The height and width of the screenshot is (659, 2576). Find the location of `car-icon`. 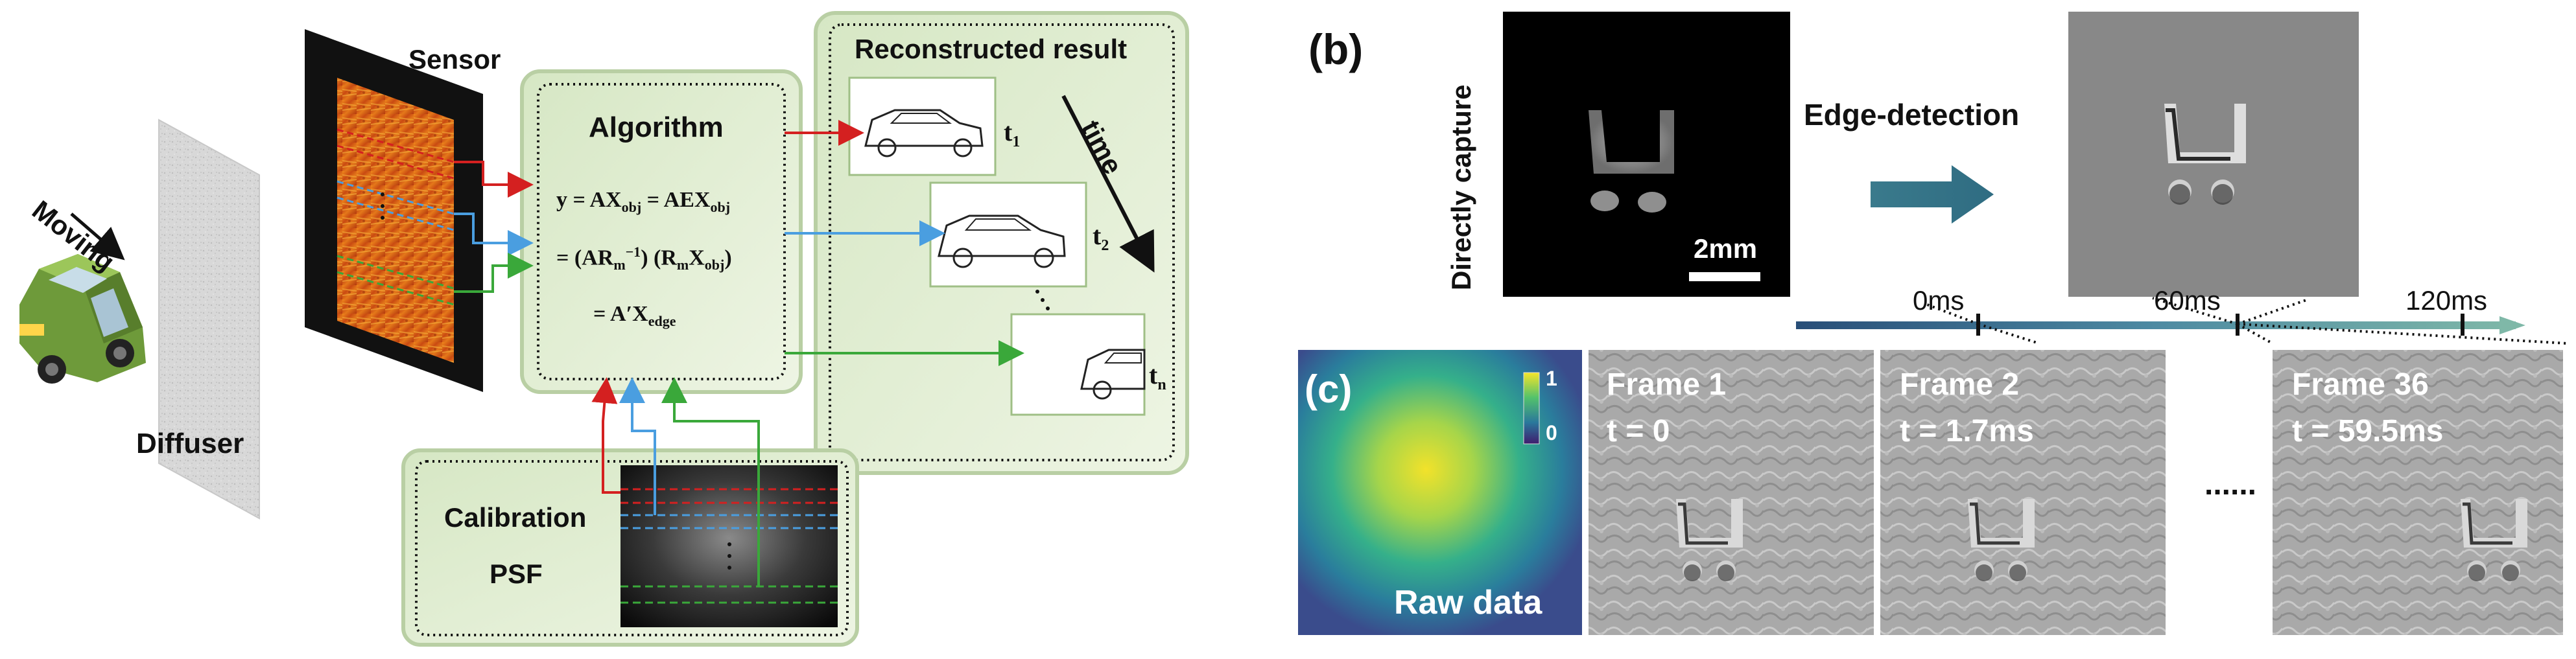

car-icon is located at coordinates (82, 319).